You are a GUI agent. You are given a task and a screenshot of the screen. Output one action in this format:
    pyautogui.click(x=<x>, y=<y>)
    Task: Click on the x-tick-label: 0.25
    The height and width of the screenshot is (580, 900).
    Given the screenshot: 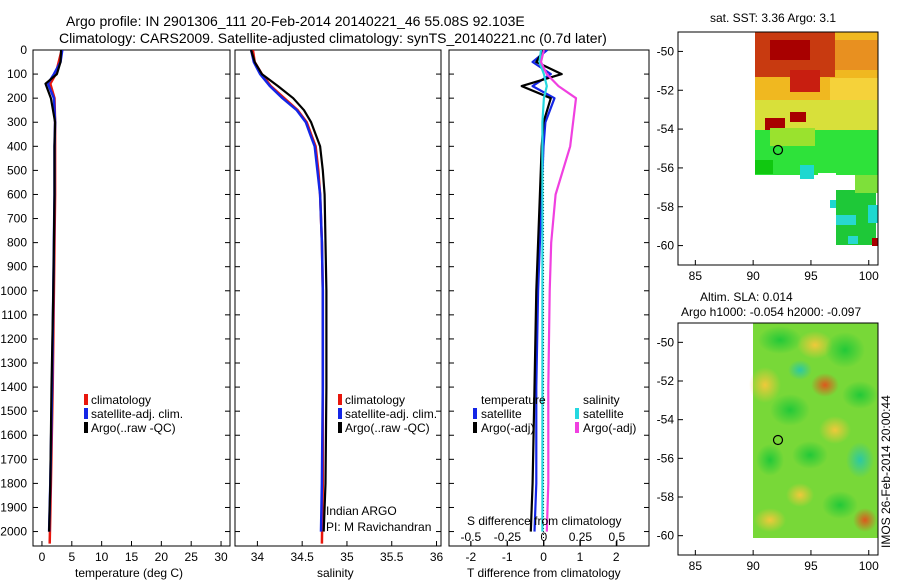 What is the action you would take?
    pyautogui.click(x=581, y=537)
    